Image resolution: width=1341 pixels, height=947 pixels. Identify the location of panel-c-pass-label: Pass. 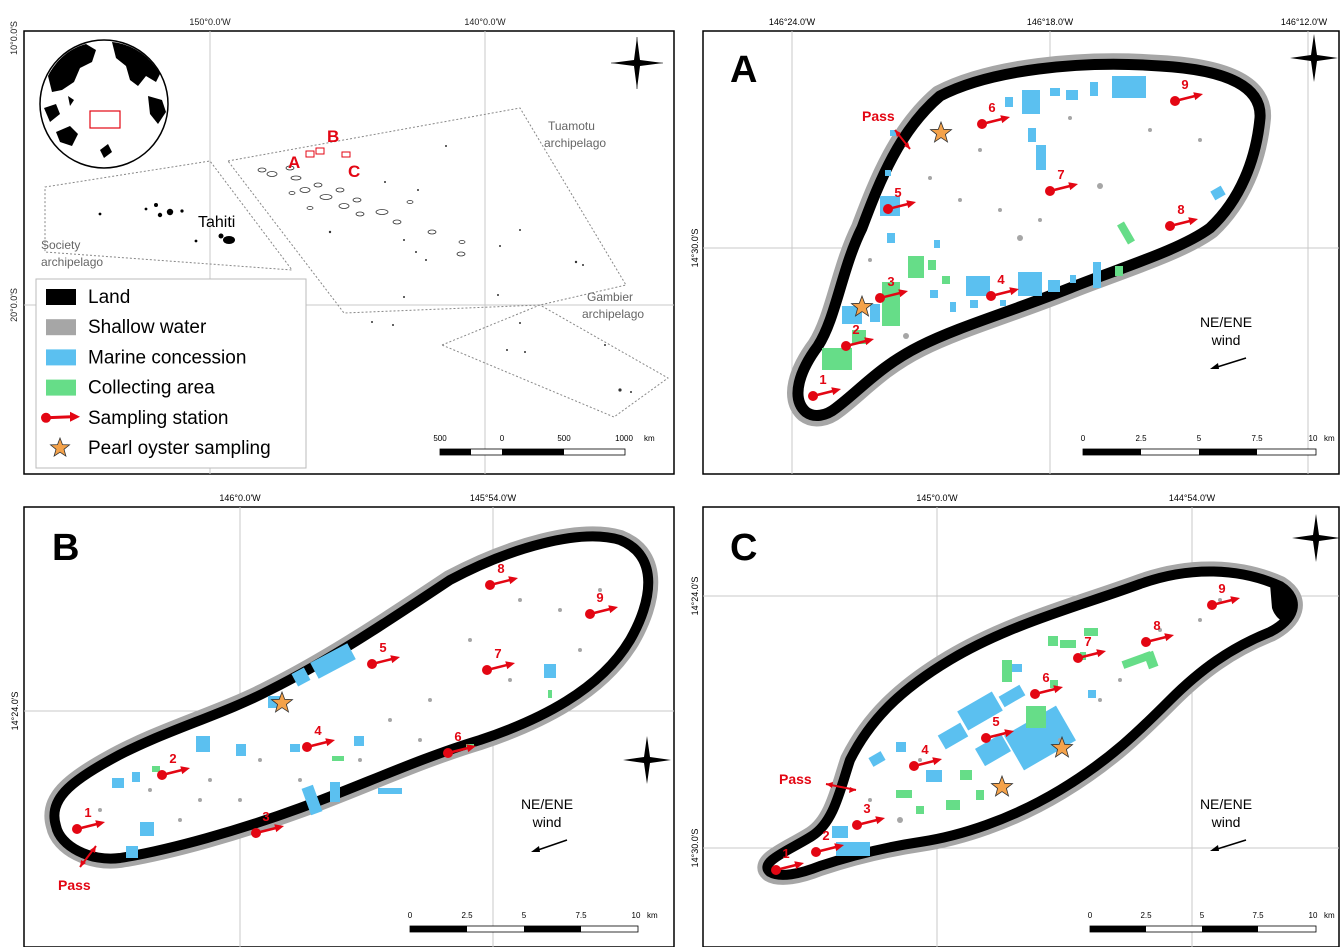
(795, 779).